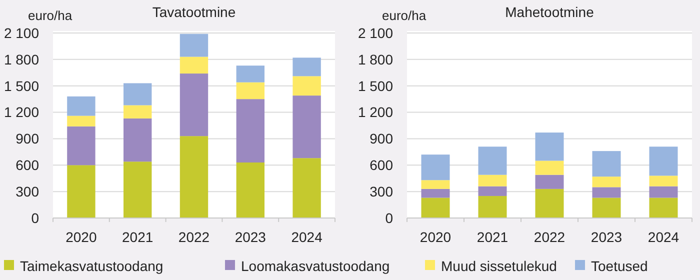 This screenshot has width=700, height=280. What do you see at coordinates (619, 266) in the screenshot?
I see `legend-label: Toetused` at bounding box center [619, 266].